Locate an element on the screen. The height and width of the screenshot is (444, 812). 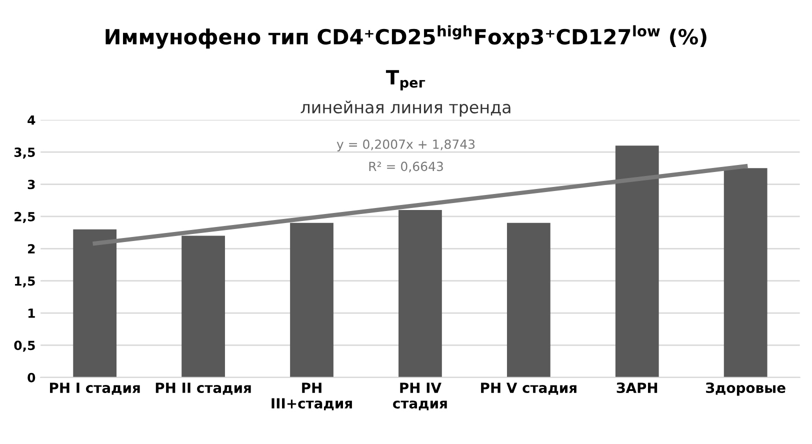
y-tick-label: 3 is located at coordinates (31, 185).